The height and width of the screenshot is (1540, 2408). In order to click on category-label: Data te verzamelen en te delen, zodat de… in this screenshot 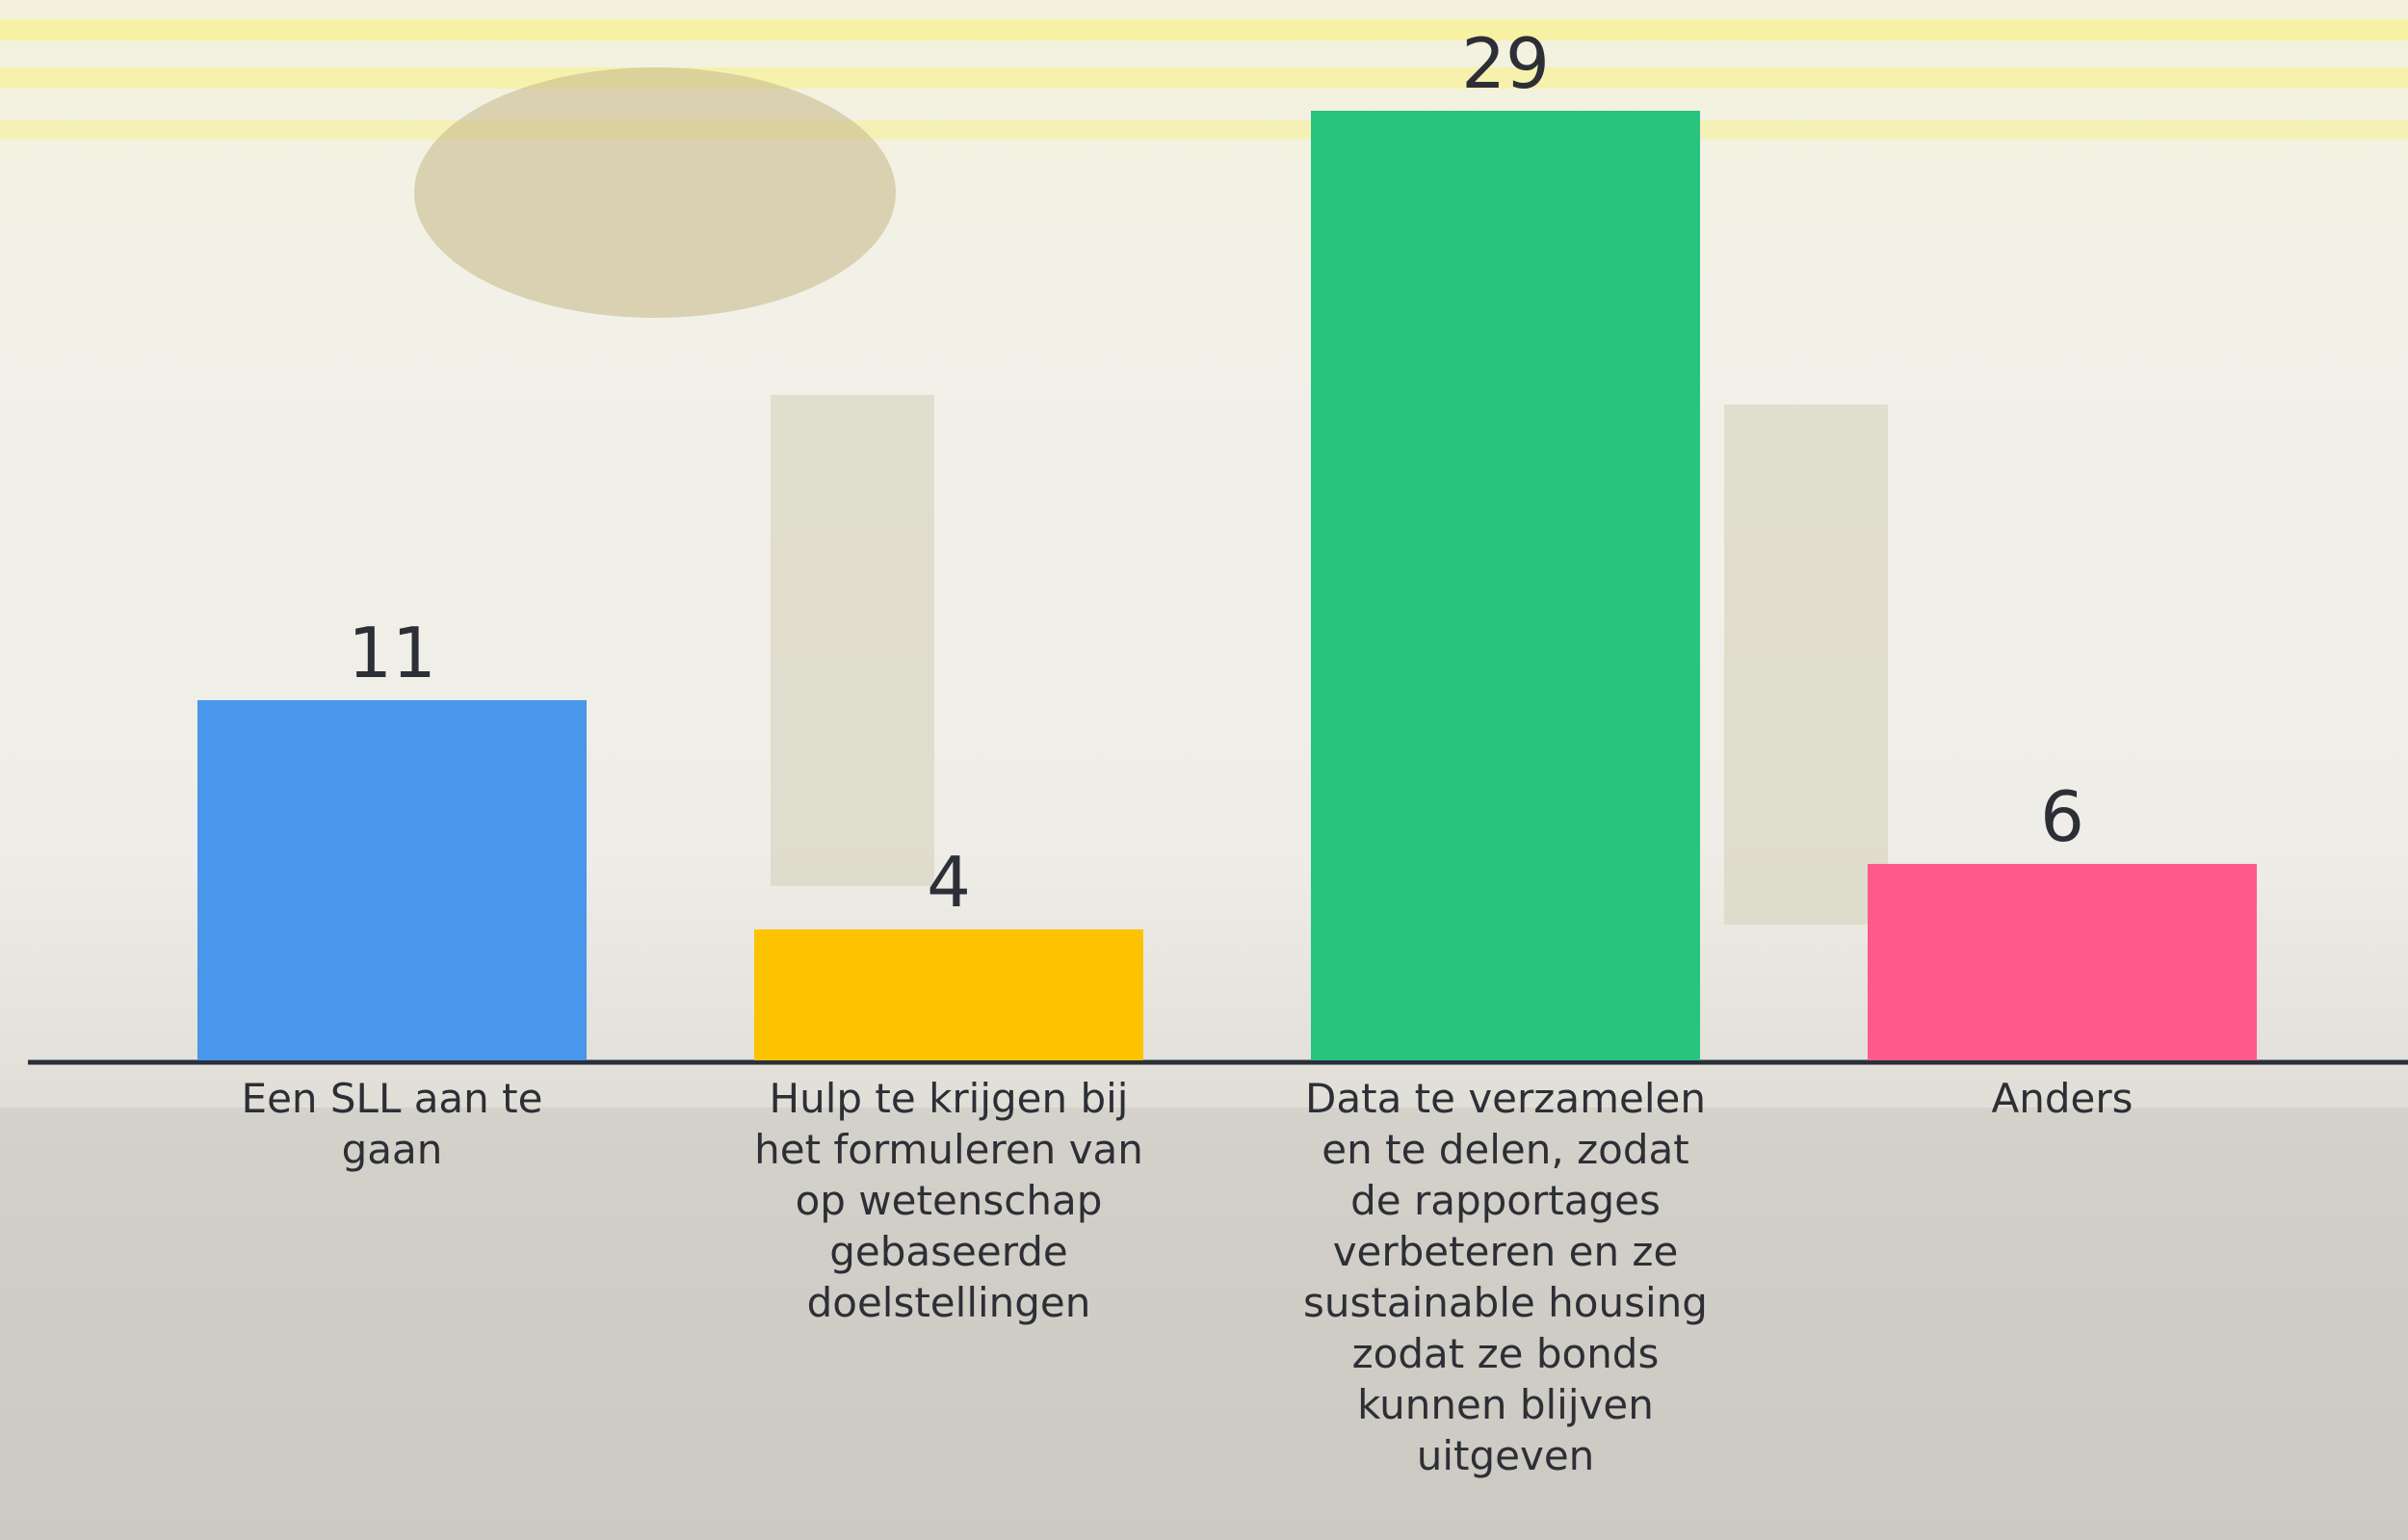, I will do `click(1505, 1277)`.